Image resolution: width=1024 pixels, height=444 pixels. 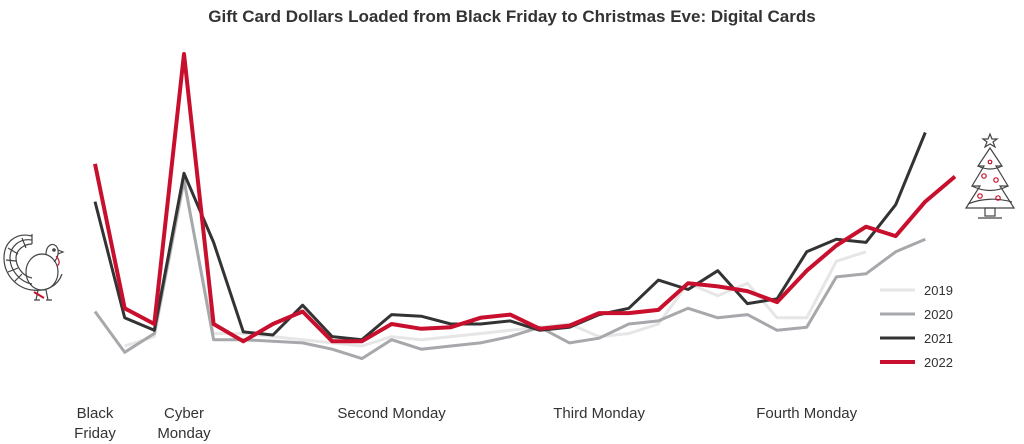 I want to click on turkey-icon, so click(x=34, y=267).